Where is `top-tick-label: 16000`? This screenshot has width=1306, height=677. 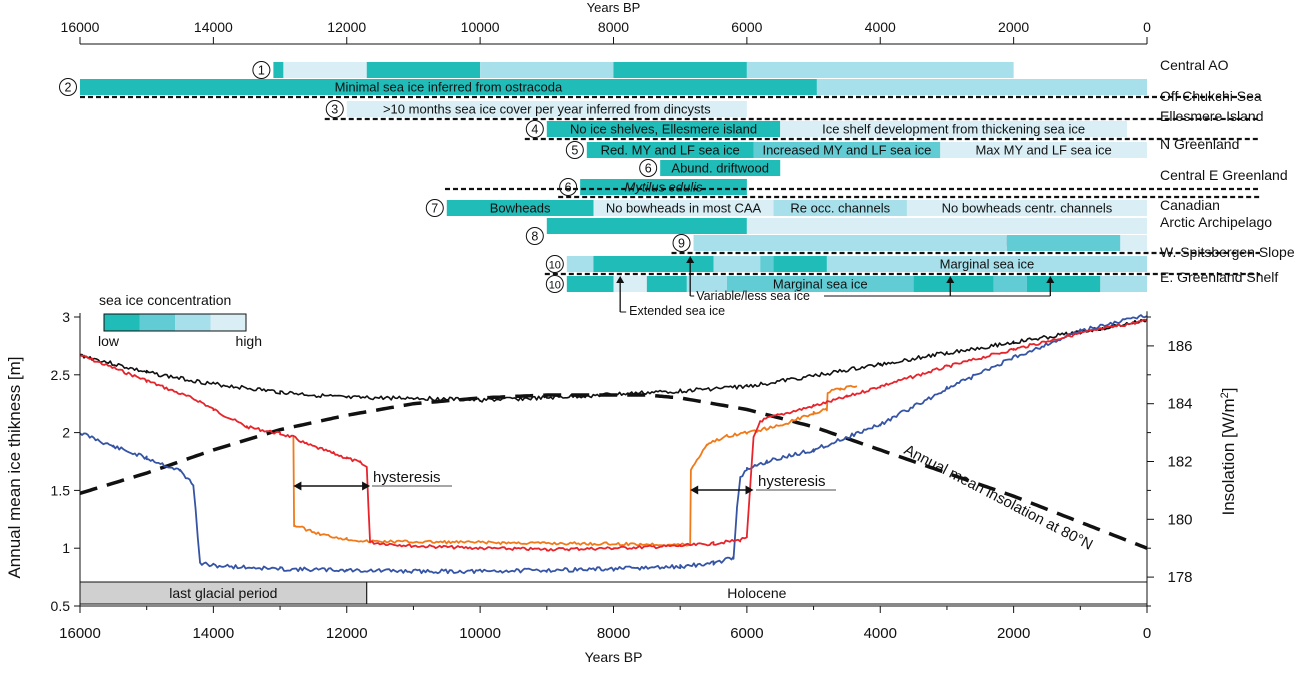 top-tick-label: 16000 is located at coordinates (80, 27).